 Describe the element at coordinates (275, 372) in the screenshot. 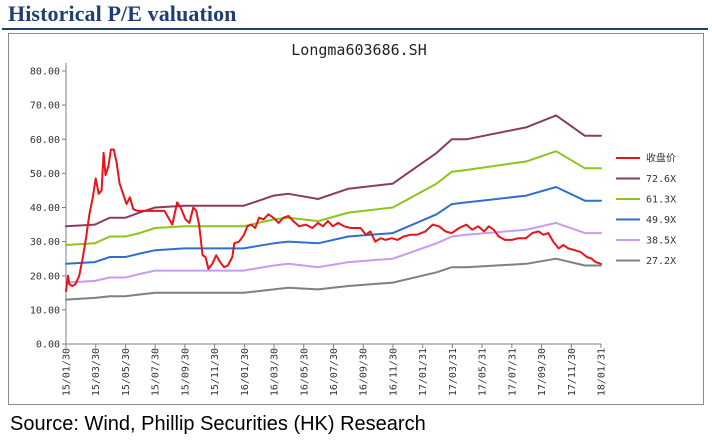

I see `x-tick-label: 16/03/30` at that location.